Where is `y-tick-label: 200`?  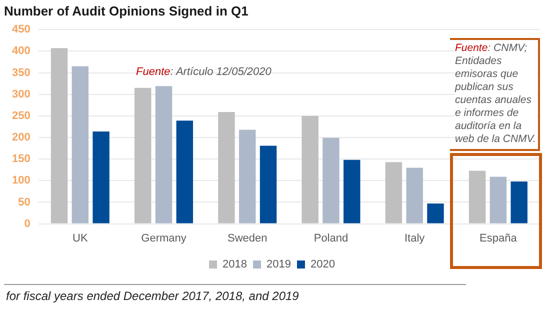 y-tick-label: 200 is located at coordinates (21, 138).